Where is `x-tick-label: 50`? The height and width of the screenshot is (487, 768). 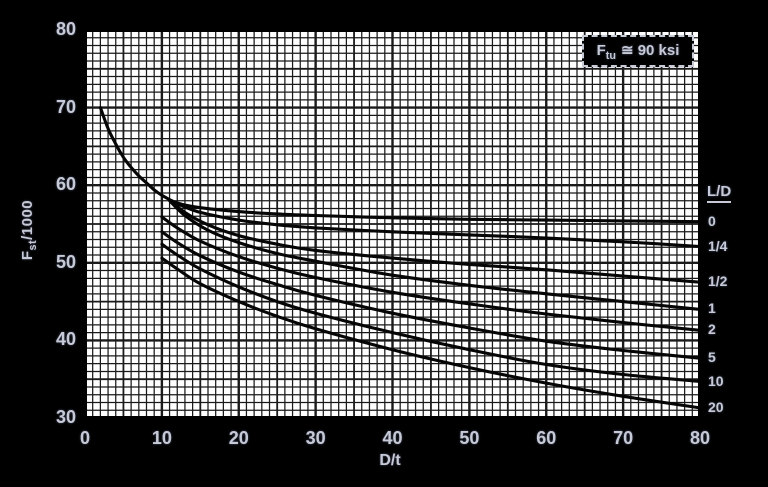 x-tick-label: 50 is located at coordinates (469, 438).